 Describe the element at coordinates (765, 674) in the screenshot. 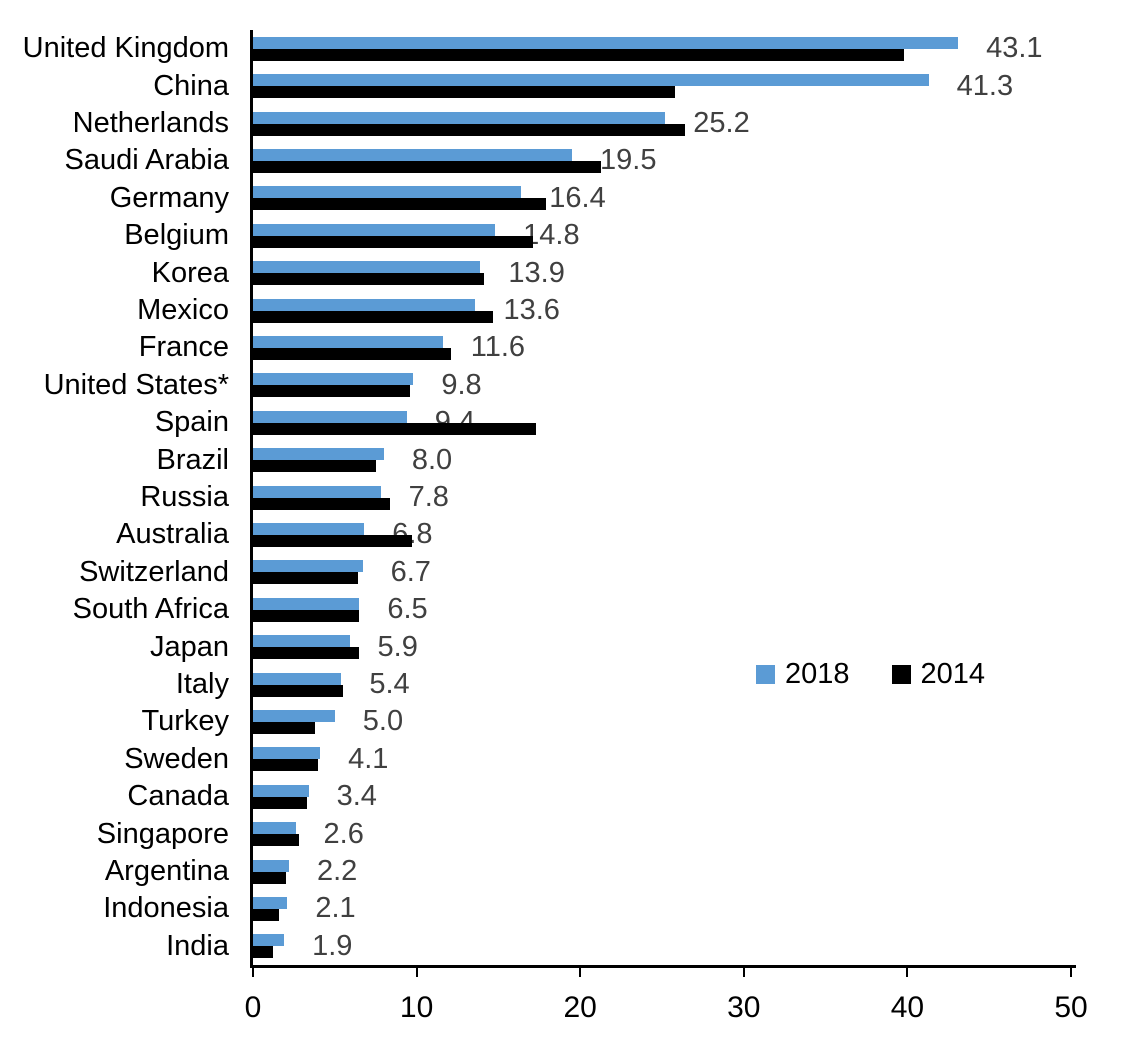

I see `legend-swatch-2018` at that location.